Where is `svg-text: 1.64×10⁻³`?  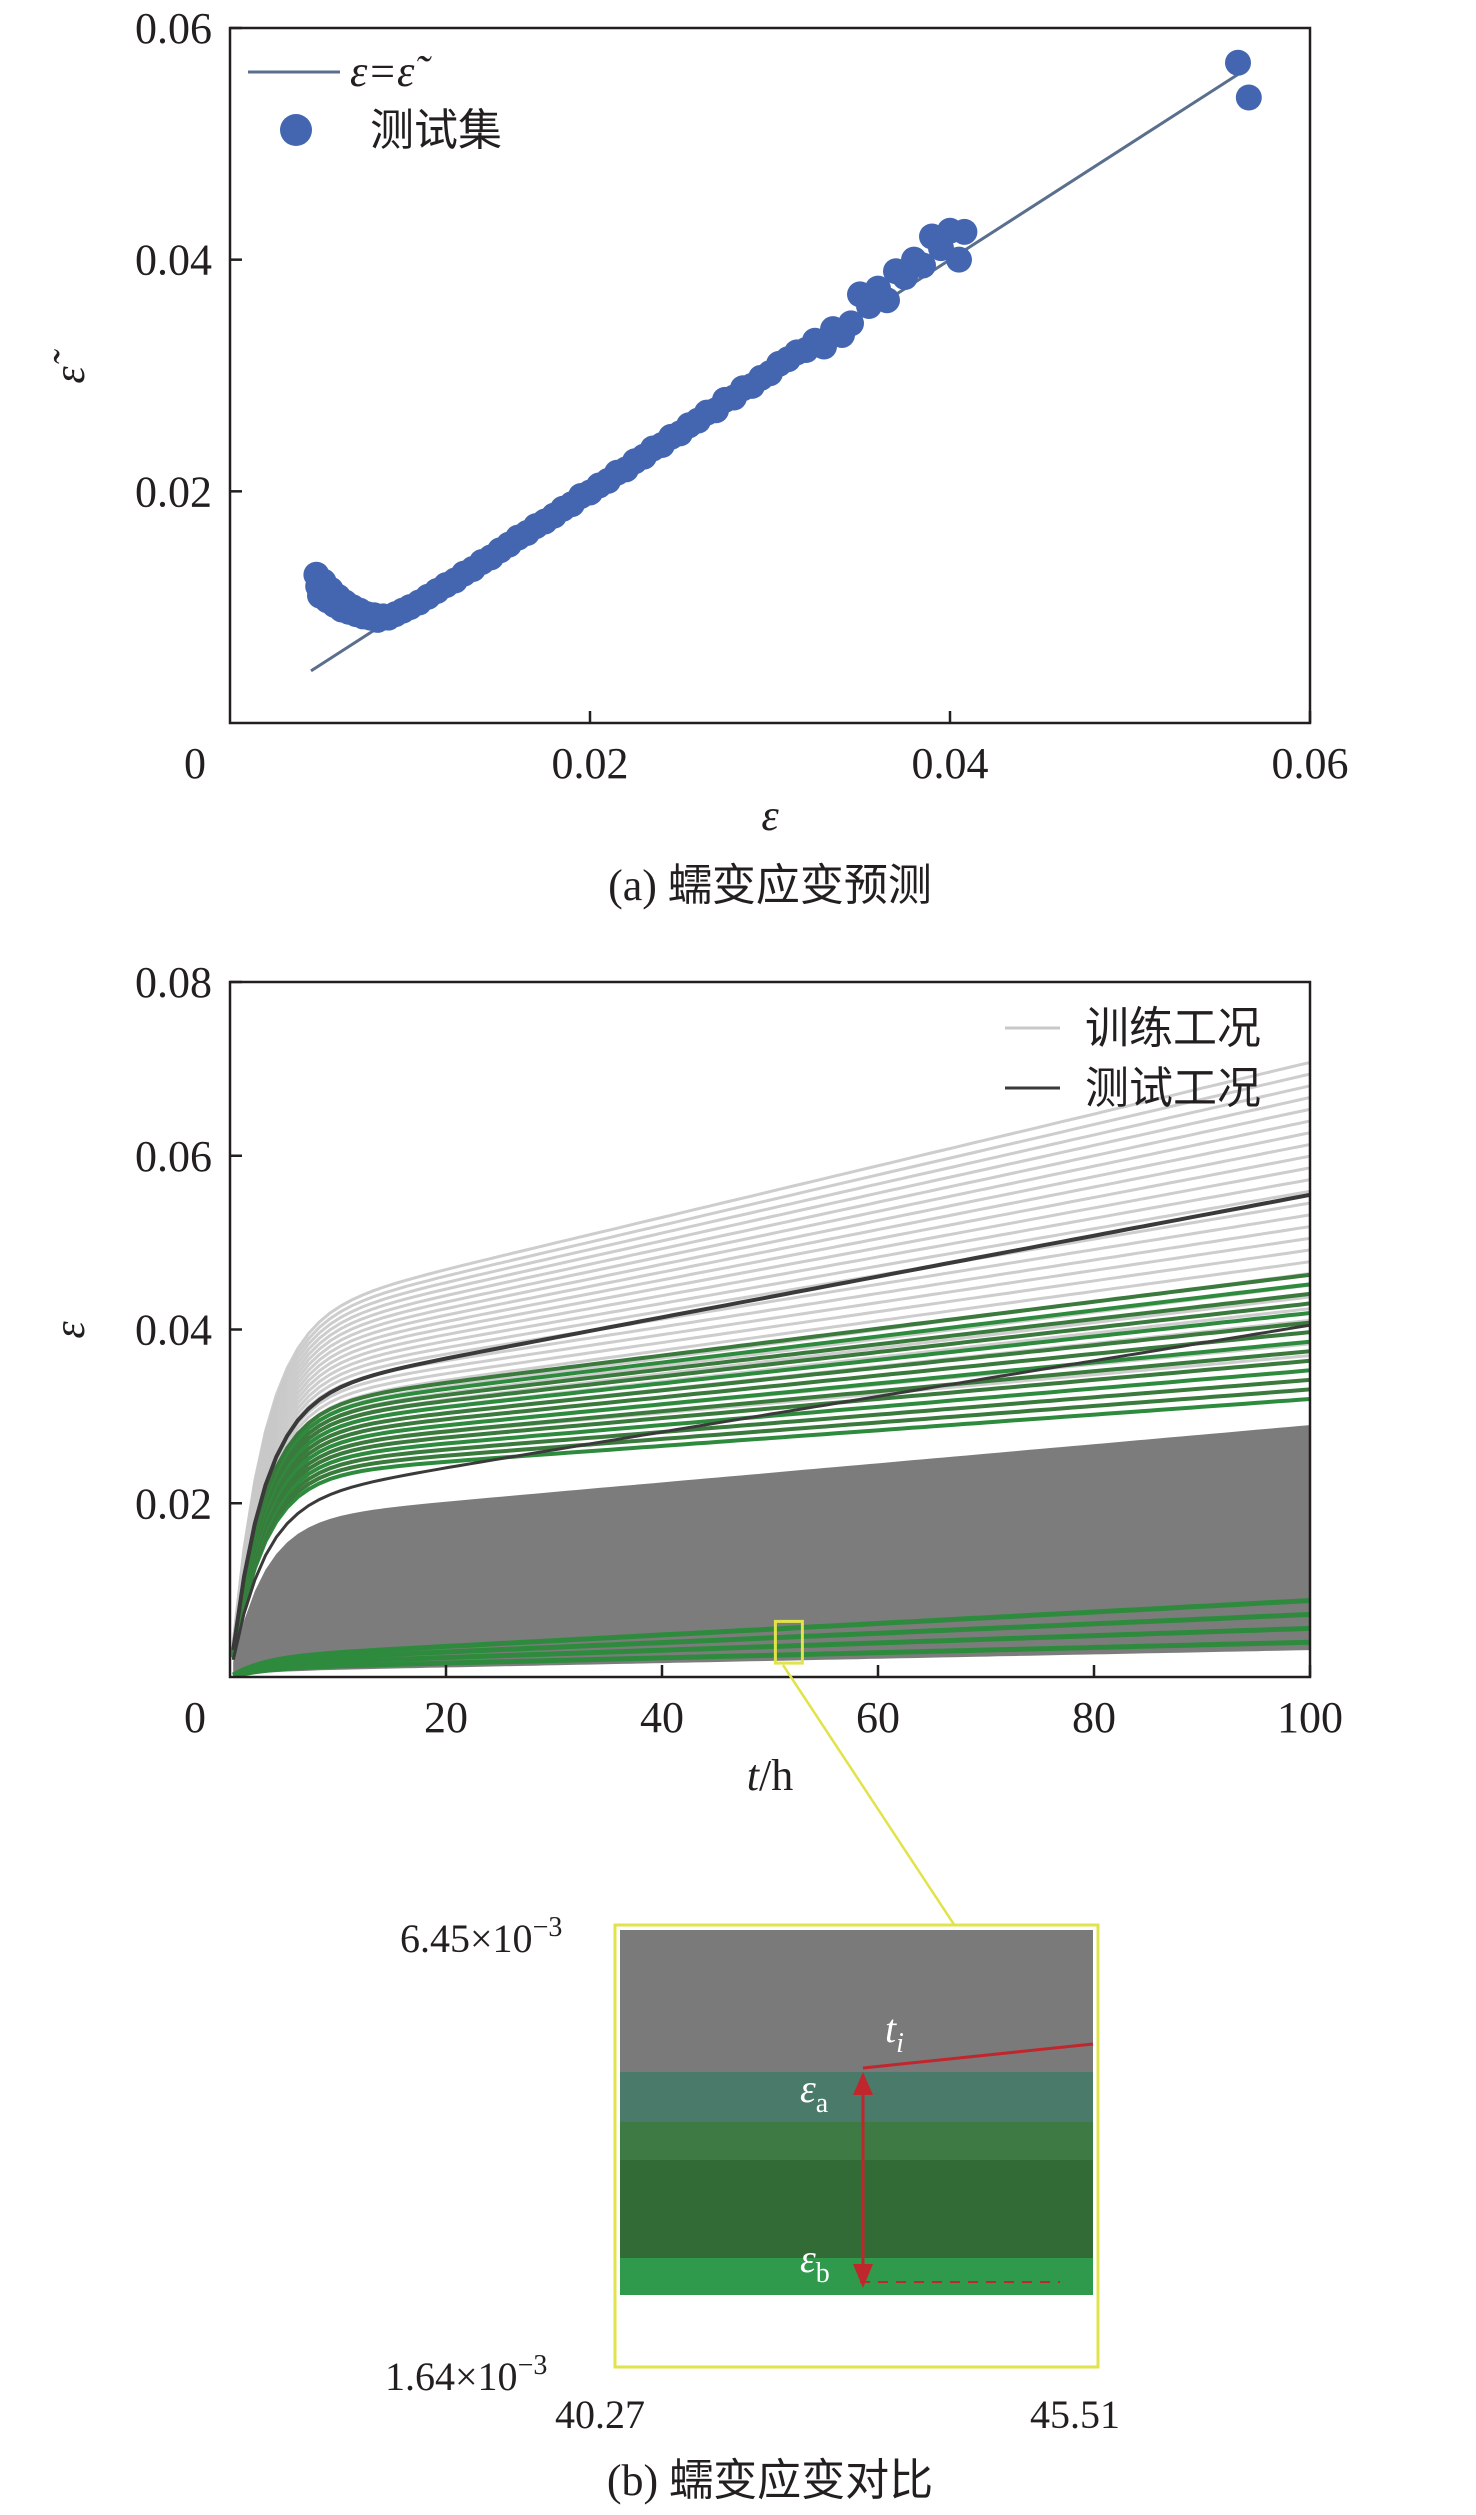
svg-text: 1.64×10⁻³ is located at coordinates (466, 2374).